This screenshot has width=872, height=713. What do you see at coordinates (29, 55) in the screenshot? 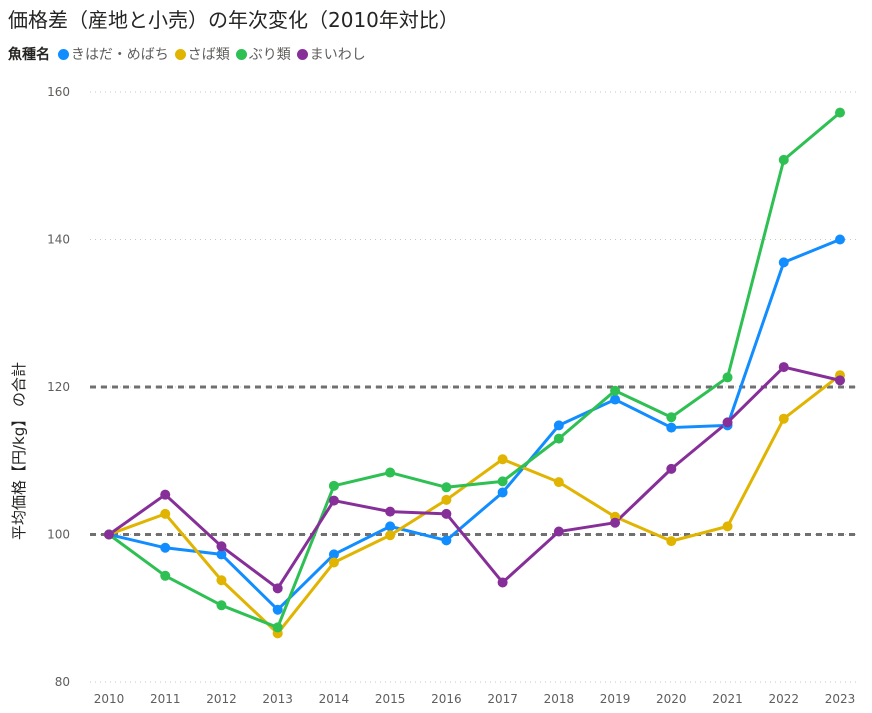
I see `legend-title: 魚種名` at bounding box center [29, 55].